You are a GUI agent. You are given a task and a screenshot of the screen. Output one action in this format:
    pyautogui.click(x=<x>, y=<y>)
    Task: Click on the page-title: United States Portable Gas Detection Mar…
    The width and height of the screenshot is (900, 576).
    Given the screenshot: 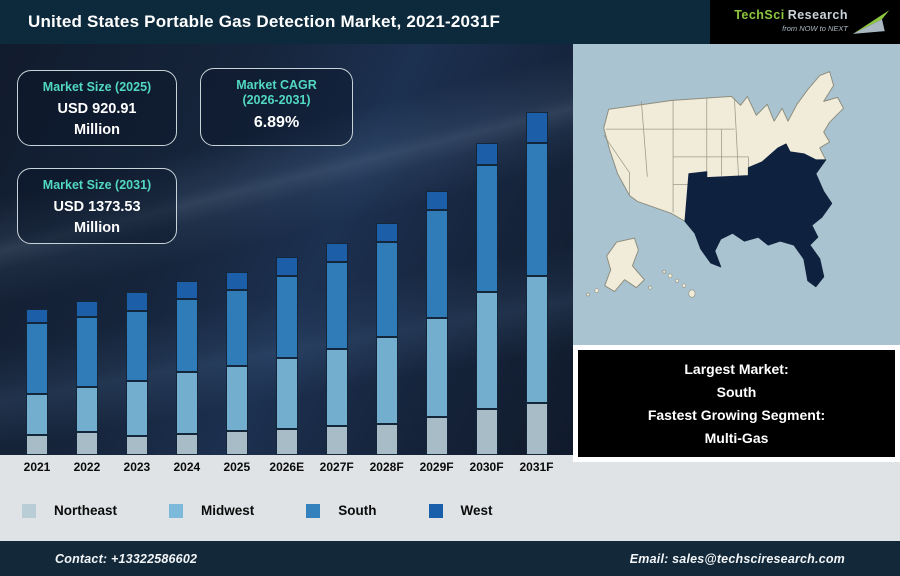 What is the action you would take?
    pyautogui.click(x=264, y=21)
    